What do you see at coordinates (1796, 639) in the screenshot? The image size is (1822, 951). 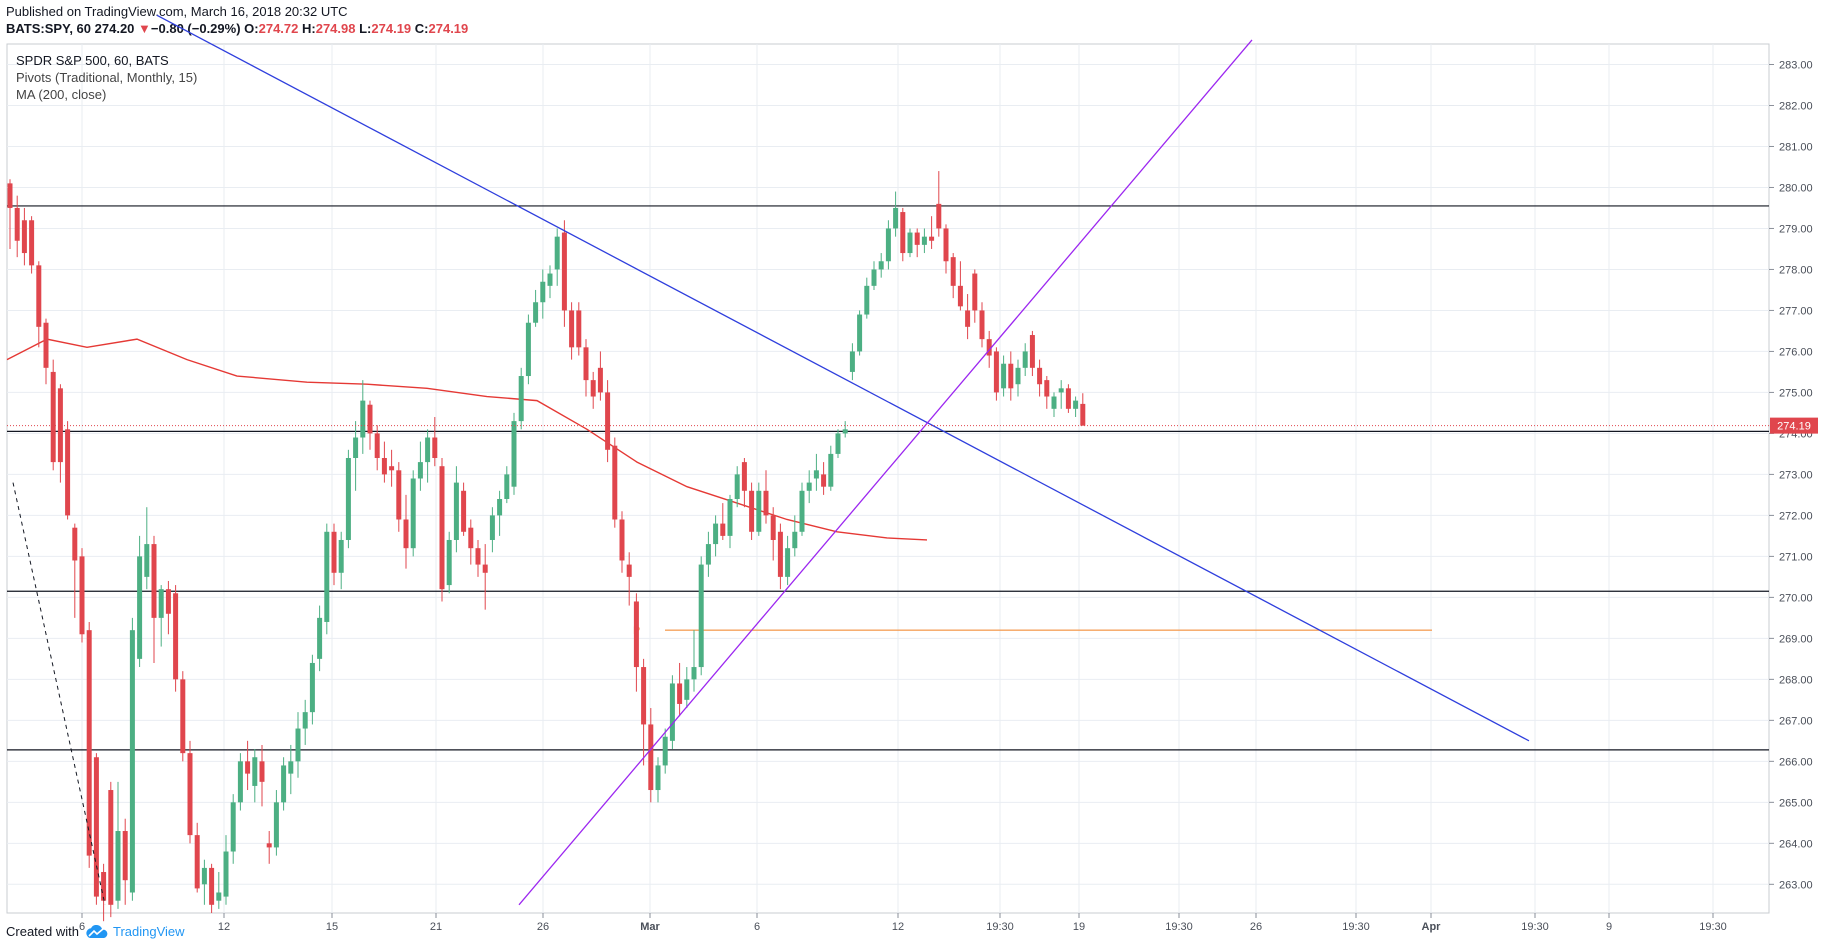 I see `y-tick-label: 269.00` at bounding box center [1796, 639].